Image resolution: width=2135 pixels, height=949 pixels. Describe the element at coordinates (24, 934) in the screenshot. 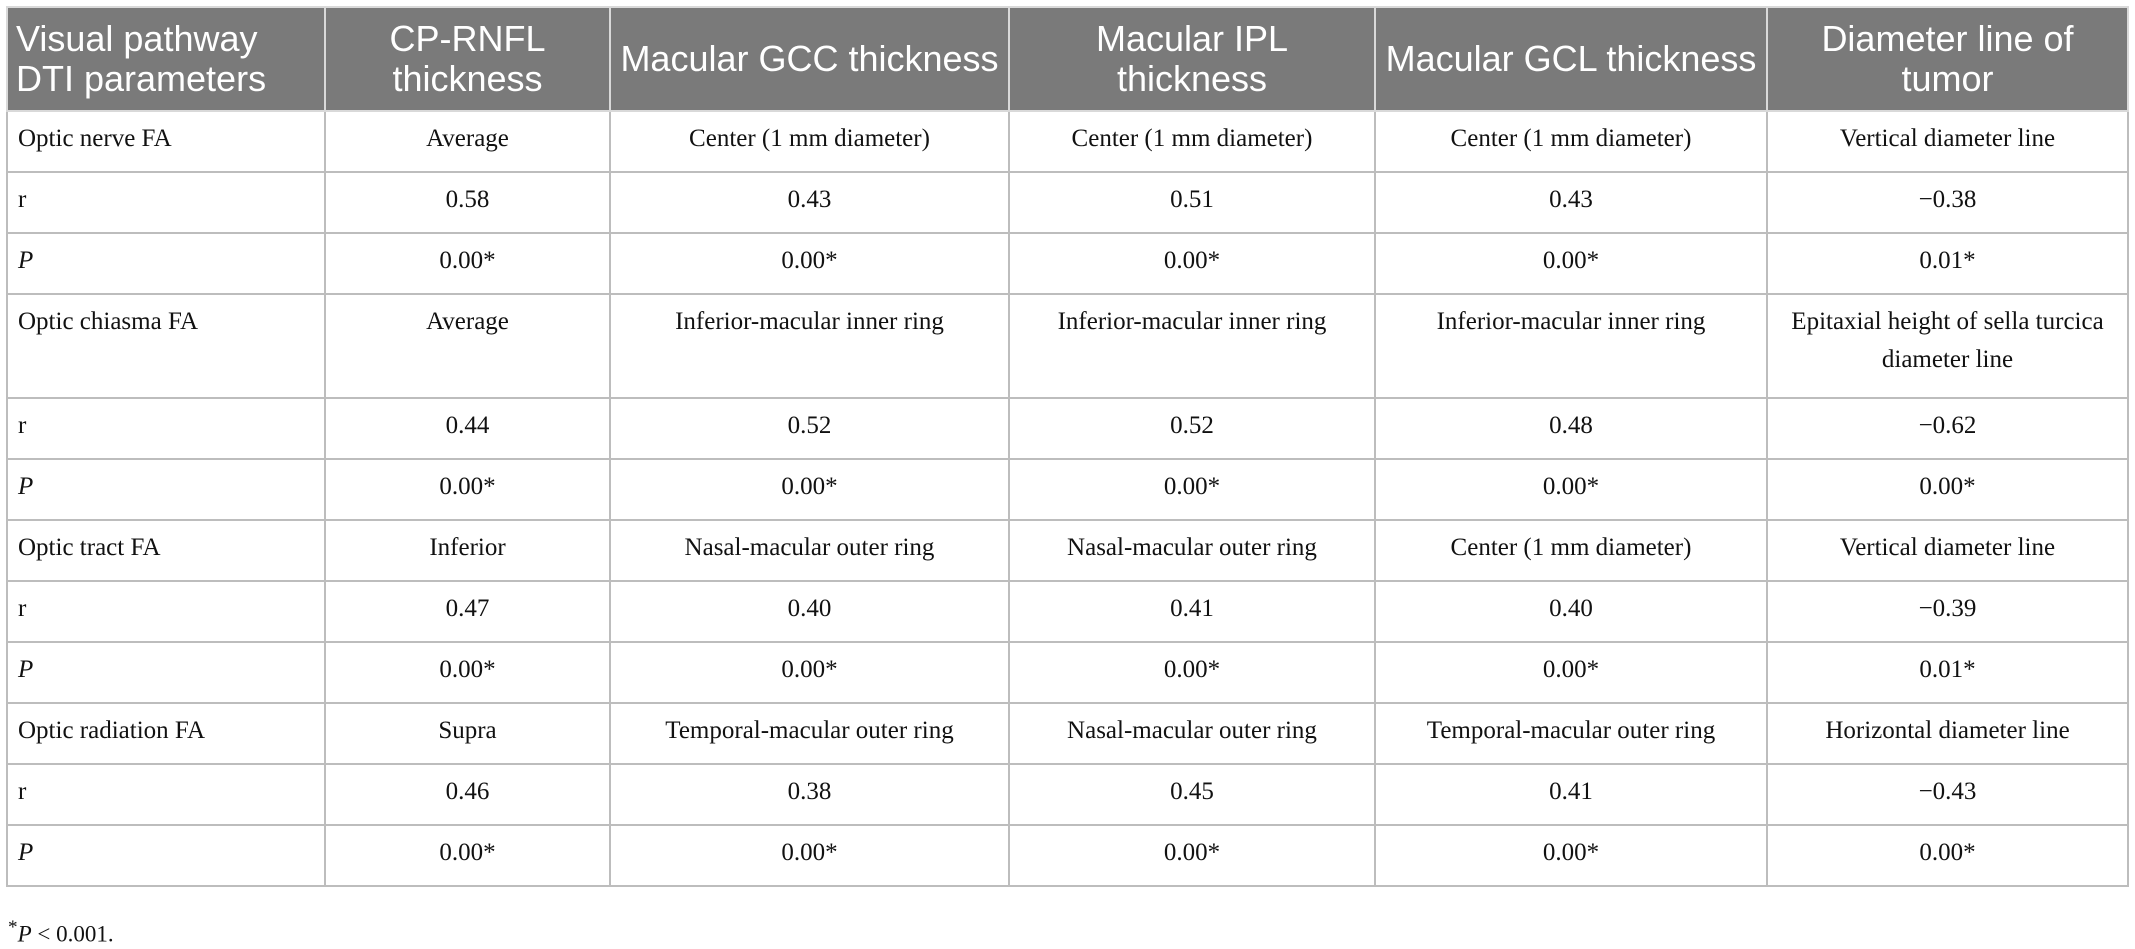

I see `footnote-p-symbol: P` at that location.